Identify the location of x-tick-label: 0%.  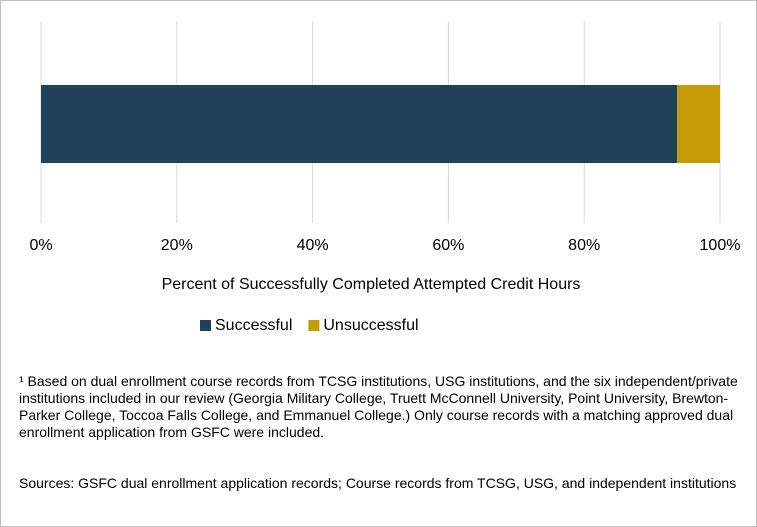
(40, 245).